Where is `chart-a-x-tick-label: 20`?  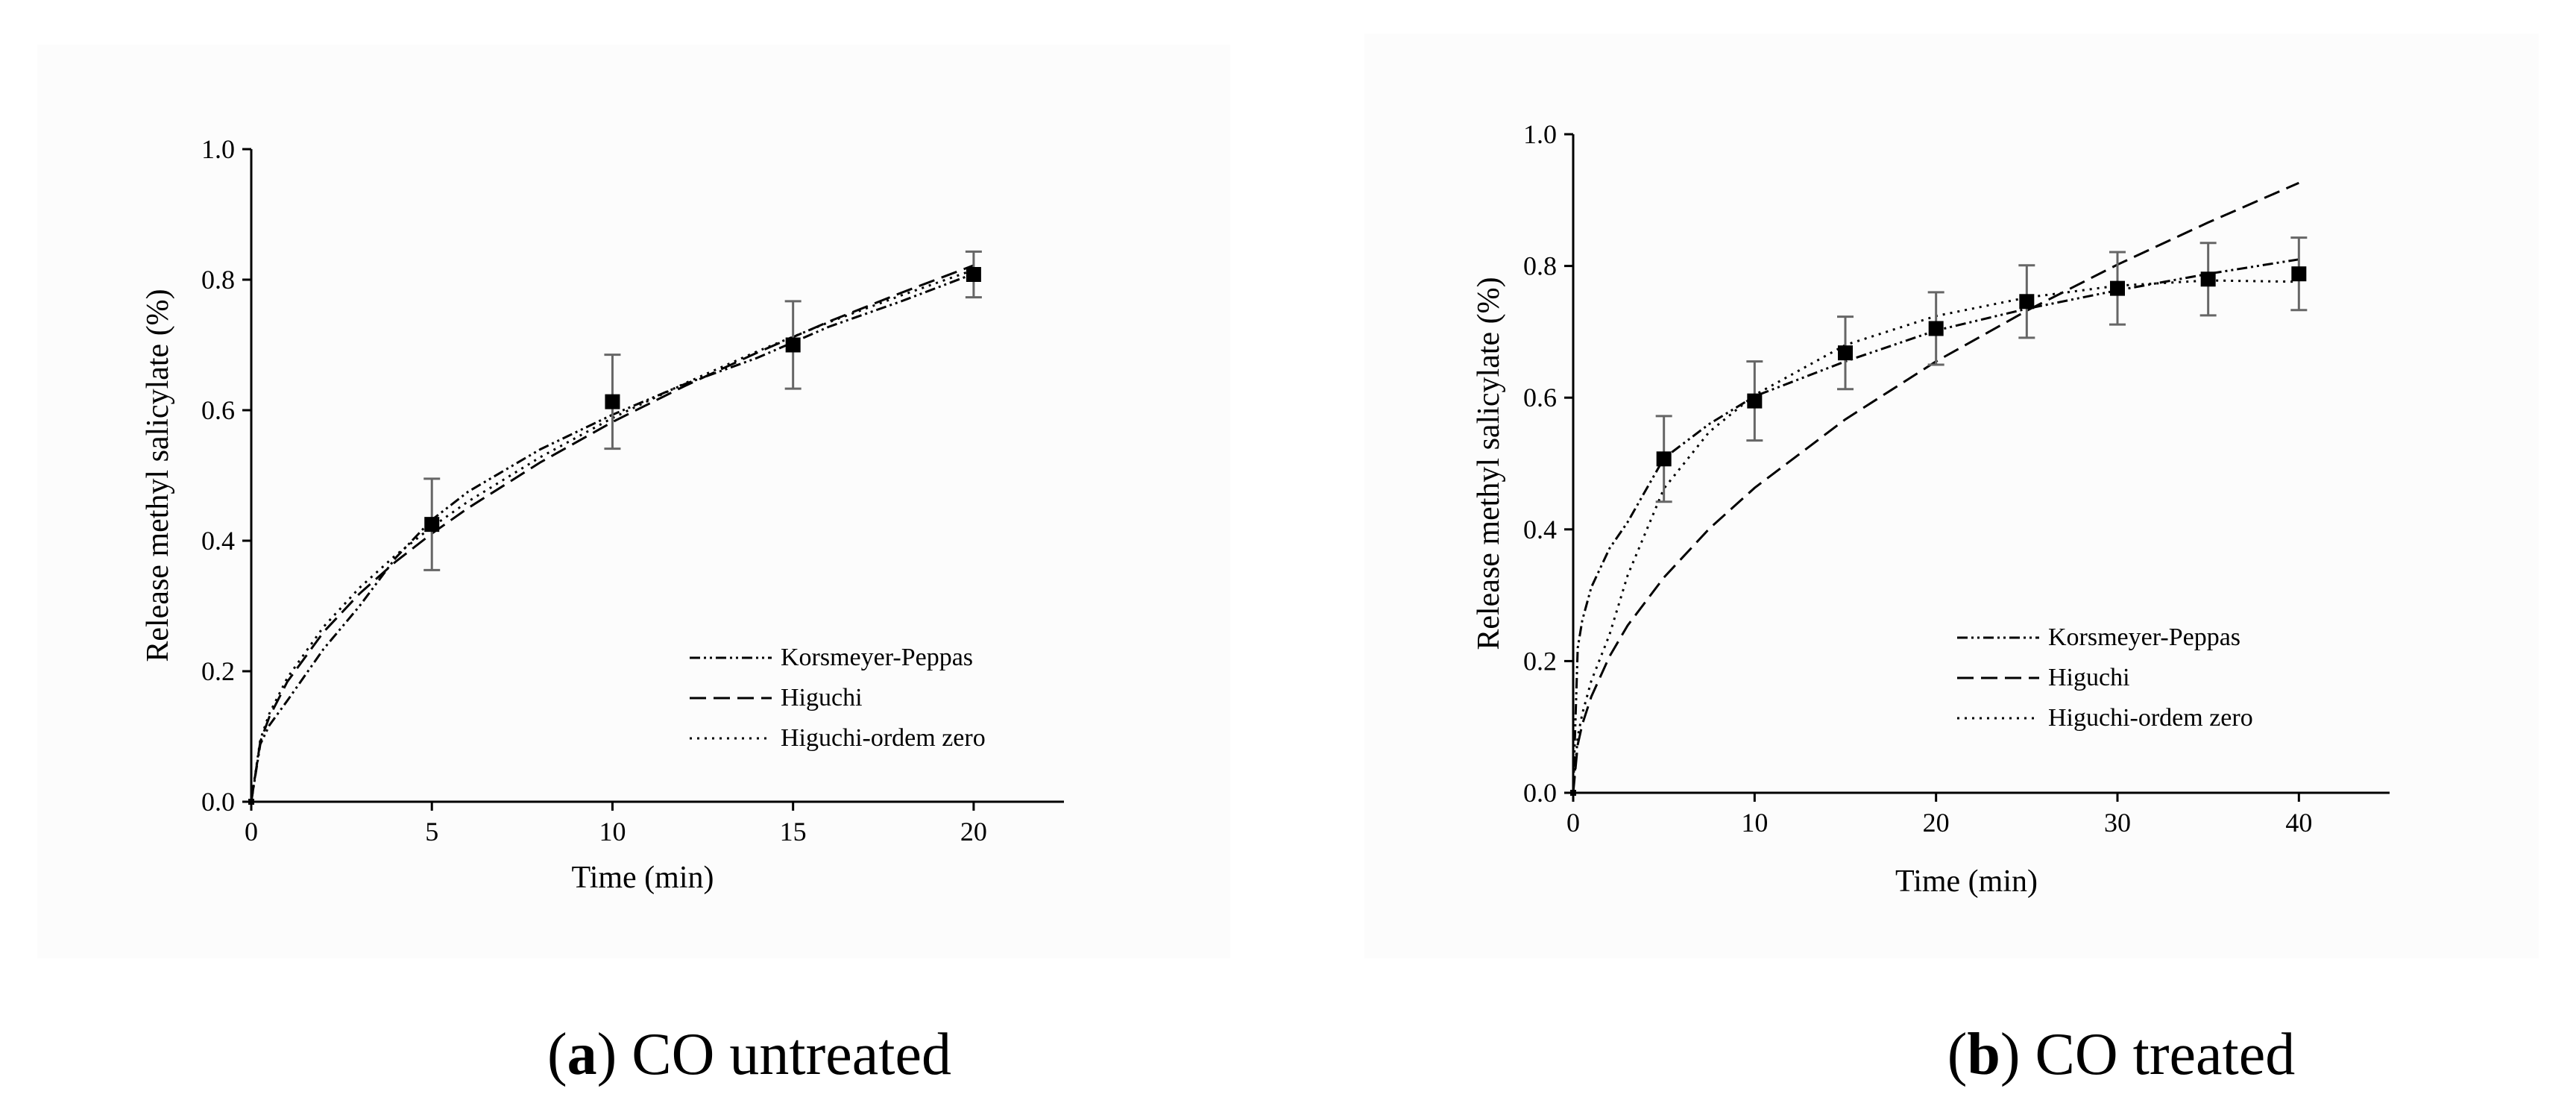
chart-a-x-tick-label: 20 is located at coordinates (973, 831).